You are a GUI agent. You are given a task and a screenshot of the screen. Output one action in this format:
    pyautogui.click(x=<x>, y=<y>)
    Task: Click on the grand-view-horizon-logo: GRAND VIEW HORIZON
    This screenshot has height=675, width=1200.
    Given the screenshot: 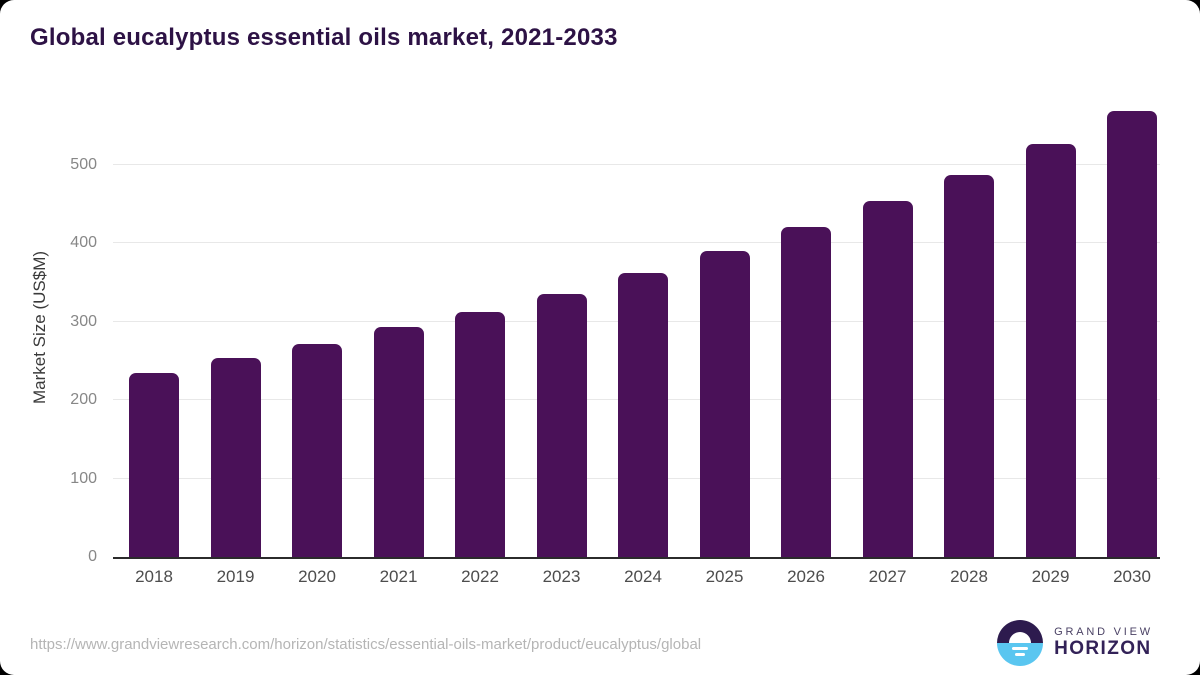 What is the action you would take?
    pyautogui.click(x=1075, y=643)
    